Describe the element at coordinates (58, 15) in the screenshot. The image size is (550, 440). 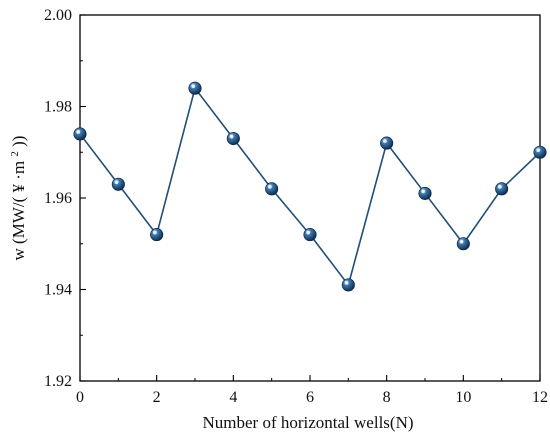
I see `y-tick-label: 2.00` at that location.